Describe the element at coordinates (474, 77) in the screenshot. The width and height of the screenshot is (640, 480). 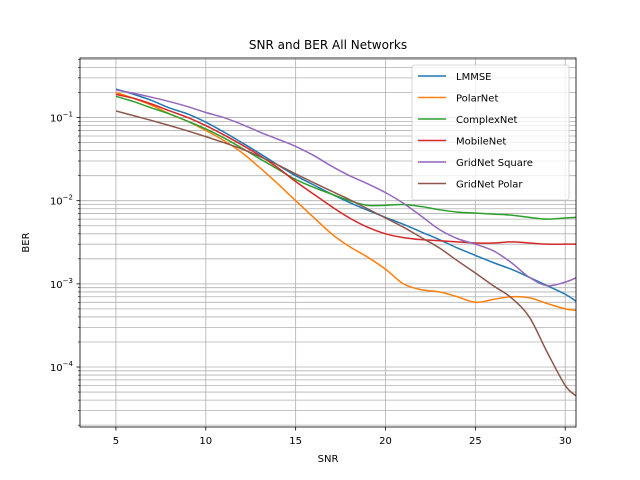
I see `legend-label-lmmse: LMMSE` at that location.